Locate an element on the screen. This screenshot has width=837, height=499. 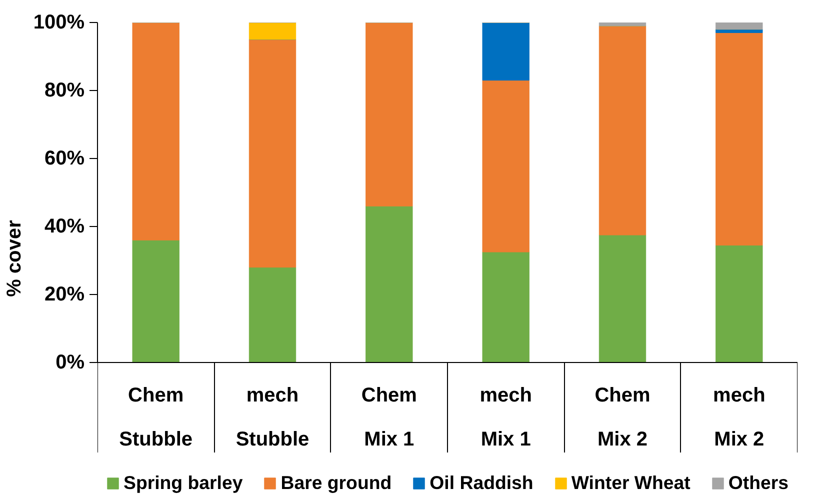
y-tick-label: 20% is located at coordinates (64, 295).